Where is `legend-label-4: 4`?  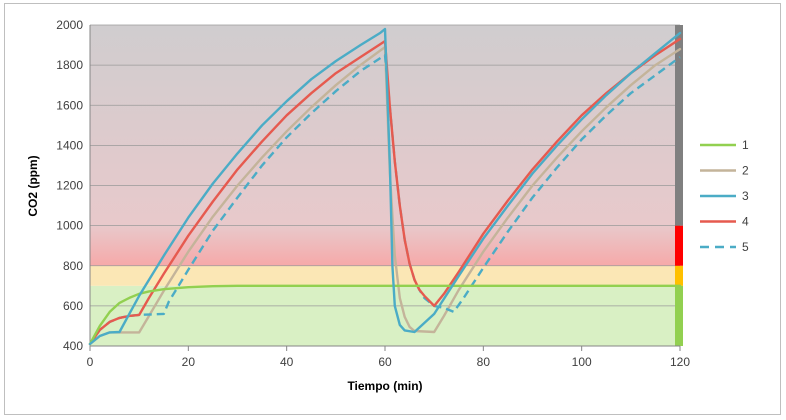
legend-label-4: 4 is located at coordinates (745, 222).